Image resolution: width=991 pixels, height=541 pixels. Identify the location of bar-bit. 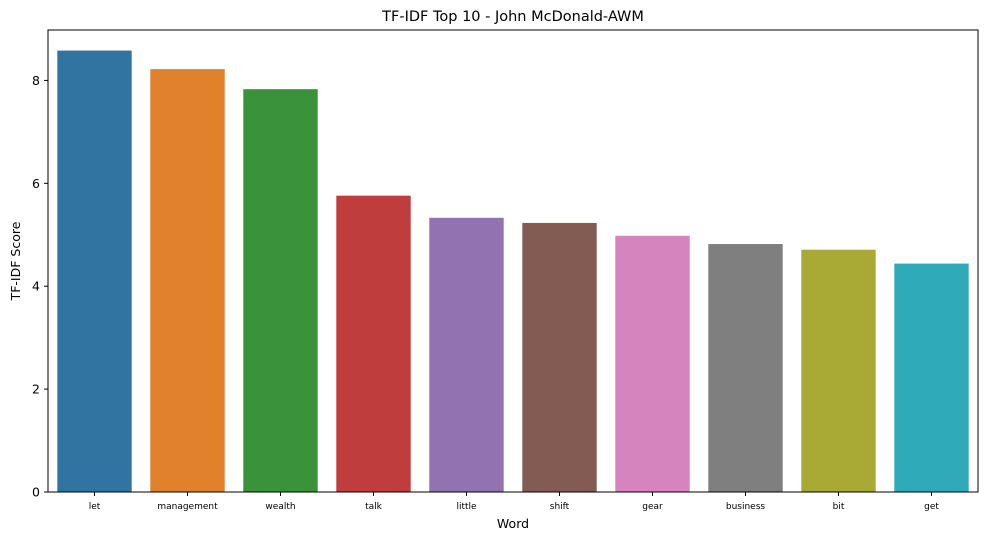
(838, 370).